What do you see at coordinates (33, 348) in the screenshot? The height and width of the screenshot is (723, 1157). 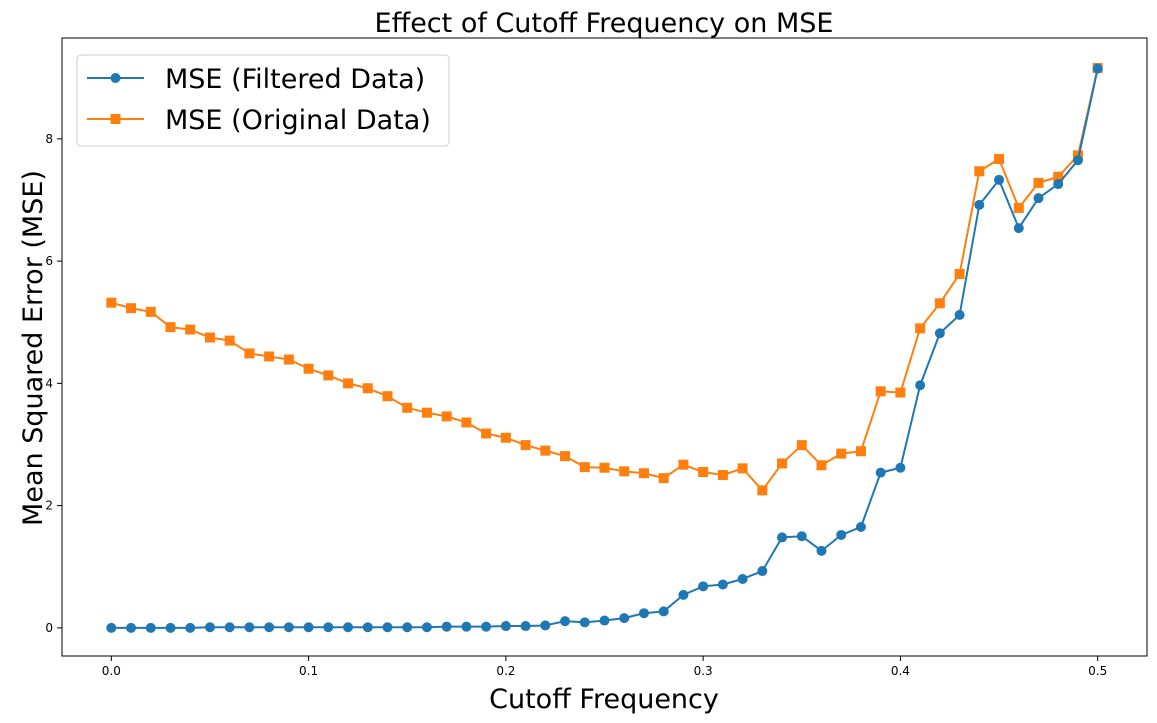 I see `y-axis-title: Mean Squared Error (MSE)` at bounding box center [33, 348].